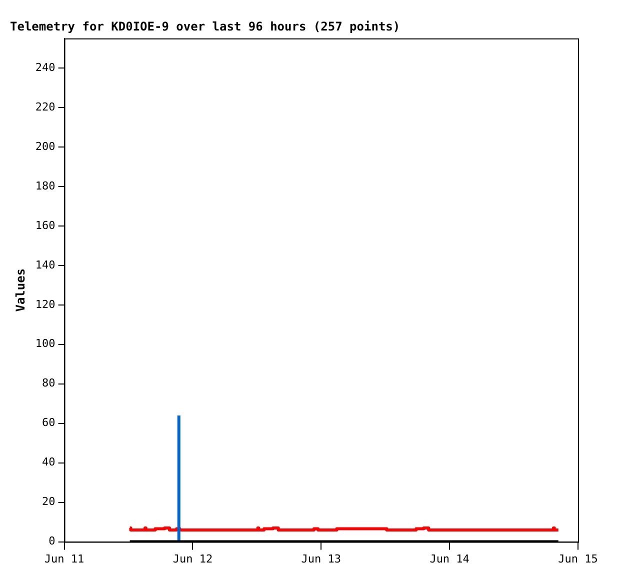 The height and width of the screenshot is (579, 618). What do you see at coordinates (45, 343) in the screenshot?
I see `y-tick-label: 100` at bounding box center [45, 343].